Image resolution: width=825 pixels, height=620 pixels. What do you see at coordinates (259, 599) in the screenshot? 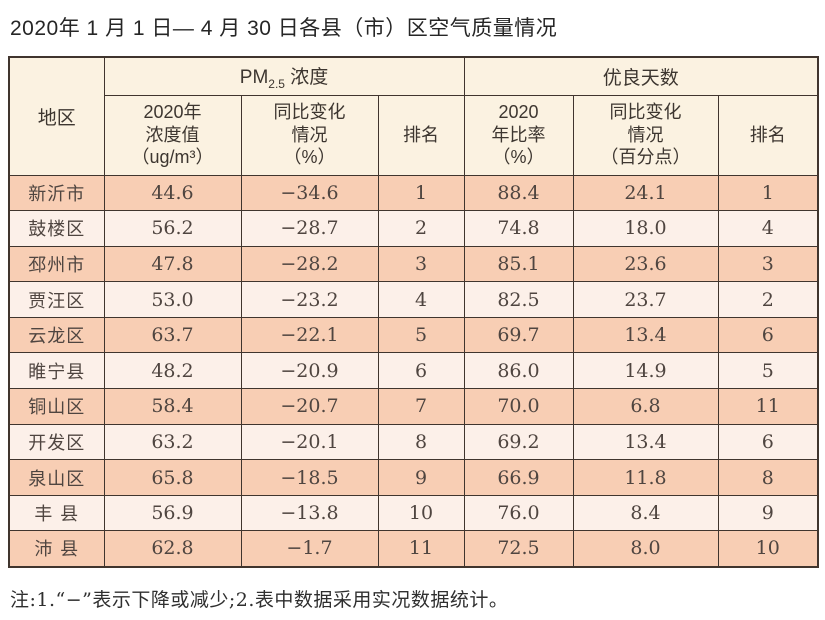
I see `footnote: 注:1.“−”表示下降或减少;2.表中数据采用实况数据统计。` at bounding box center [259, 599].